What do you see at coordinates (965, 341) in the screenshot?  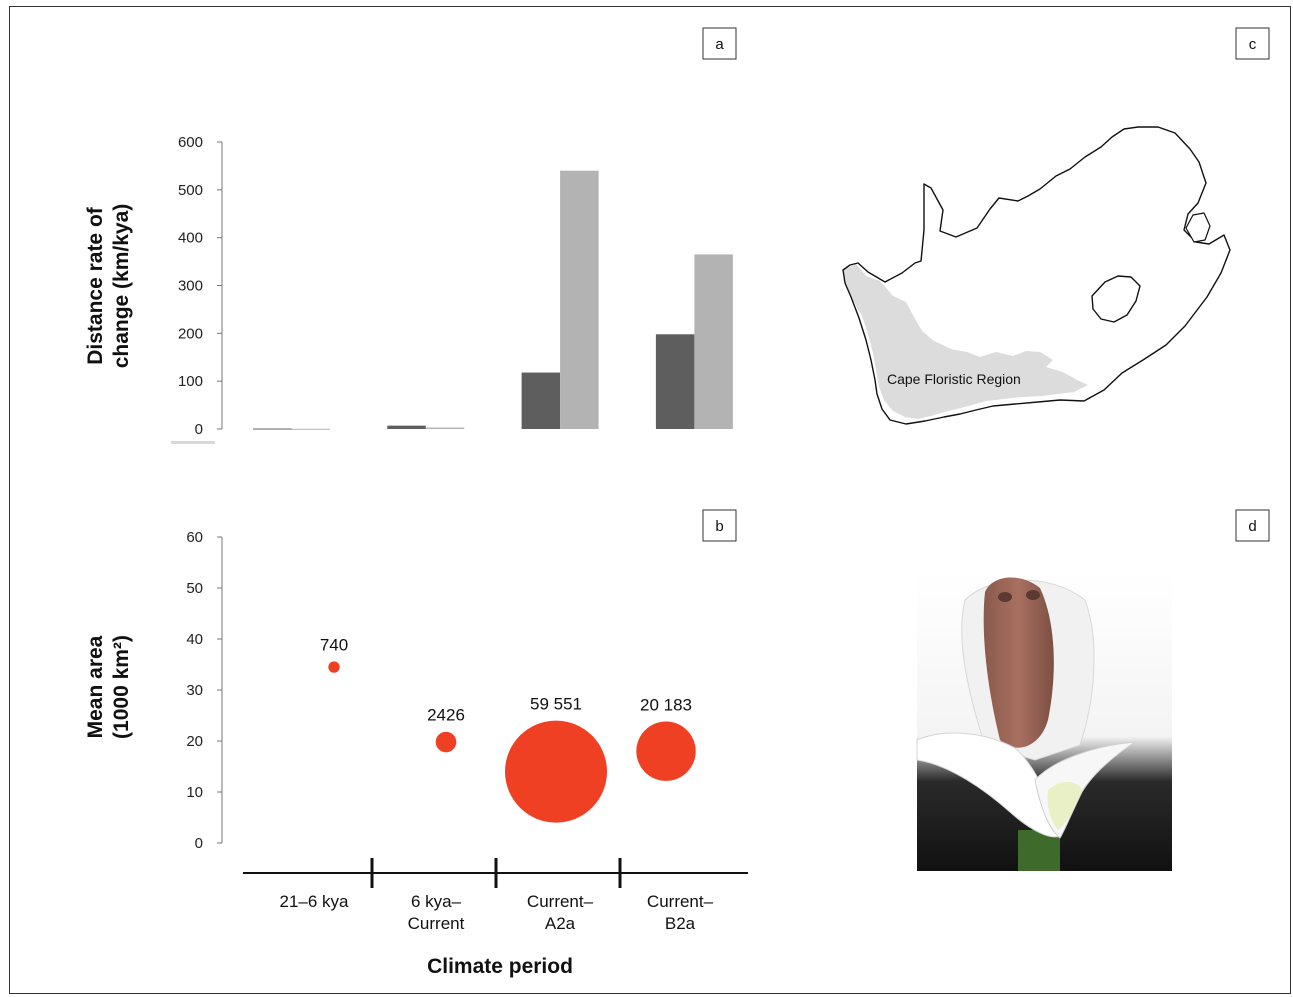 I see `cape-floristic-region-area` at bounding box center [965, 341].